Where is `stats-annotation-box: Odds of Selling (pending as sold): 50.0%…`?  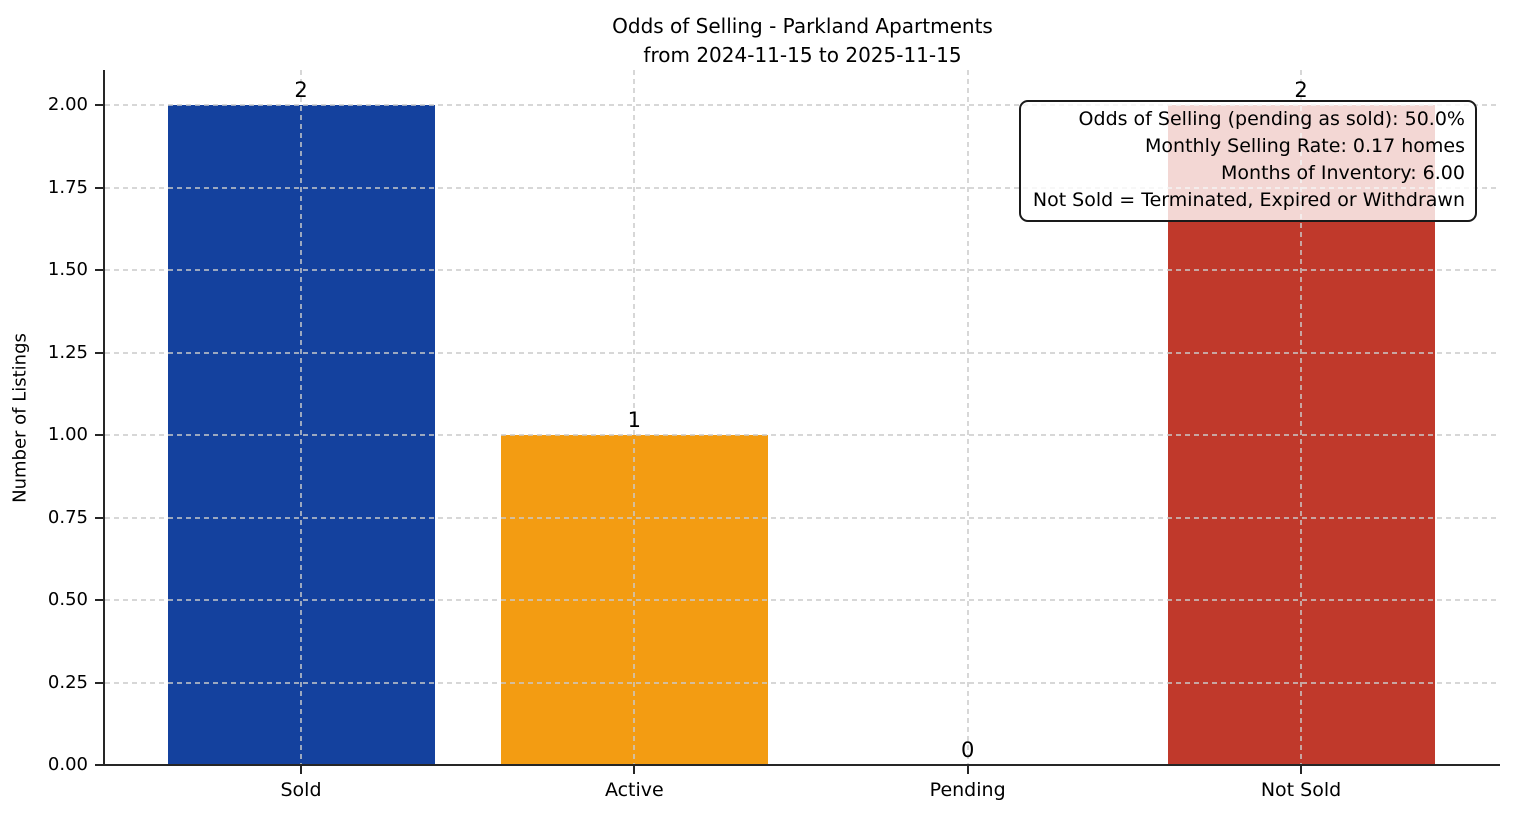 stats-annotation-box: Odds of Selling (pending as sold): 50.0%… is located at coordinates (1247, 161).